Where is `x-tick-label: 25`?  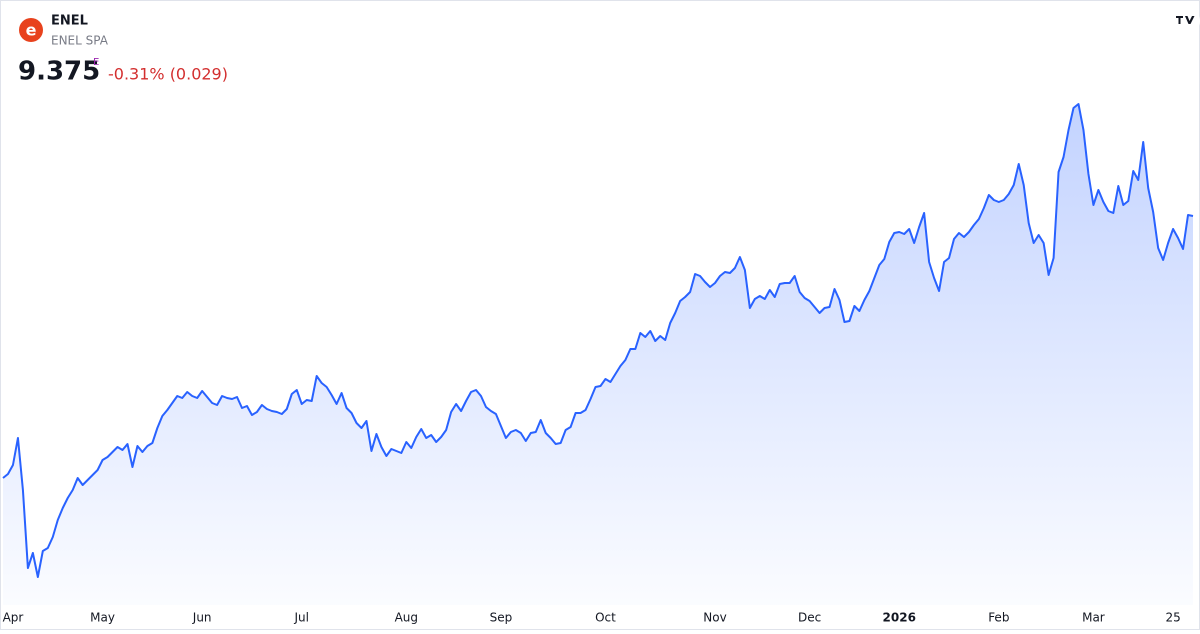
x-tick-label: 25 is located at coordinates (1172, 618).